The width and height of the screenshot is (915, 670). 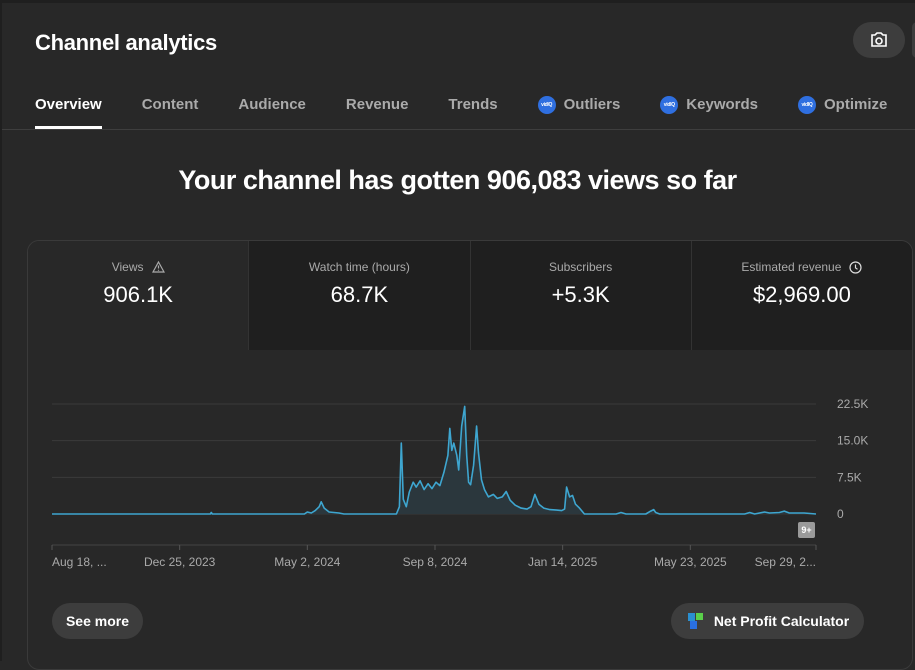 I want to click on more-button, so click(x=913, y=40).